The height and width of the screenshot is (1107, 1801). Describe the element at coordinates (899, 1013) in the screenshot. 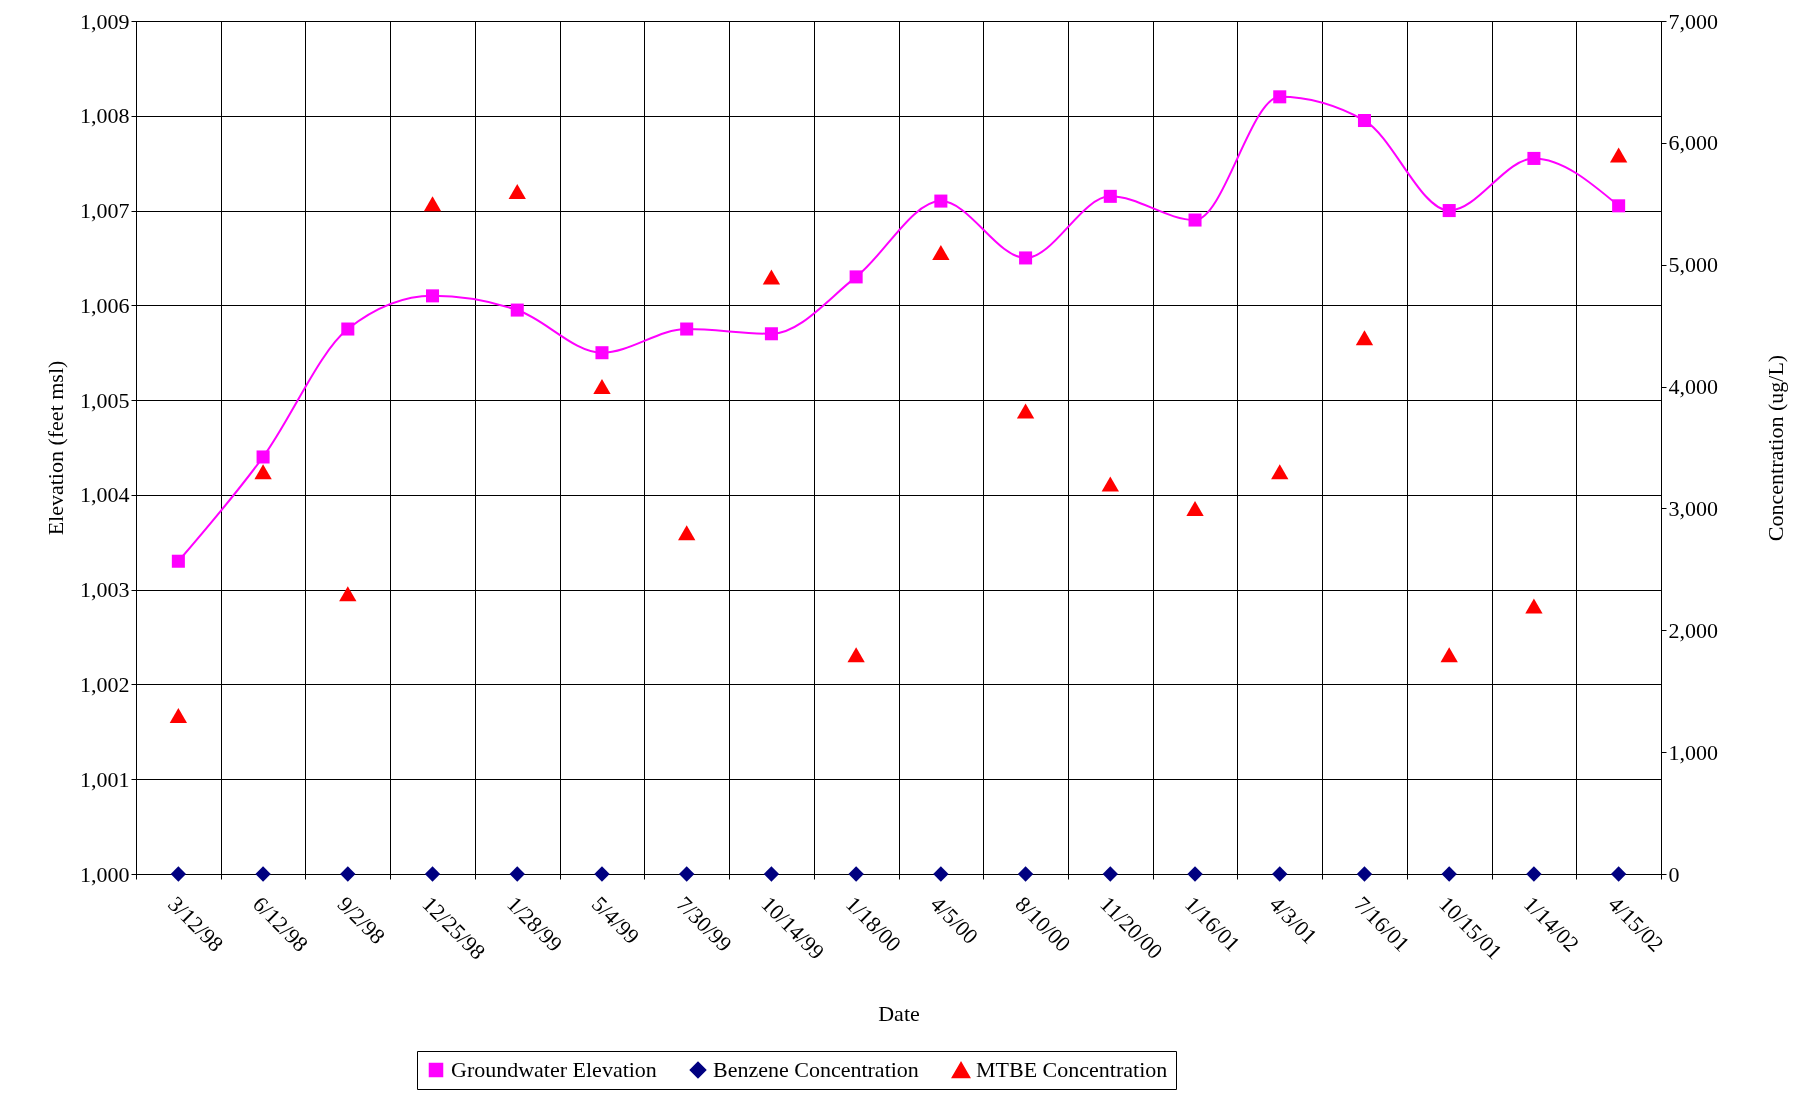

I see `x-axis-title: Date` at that location.